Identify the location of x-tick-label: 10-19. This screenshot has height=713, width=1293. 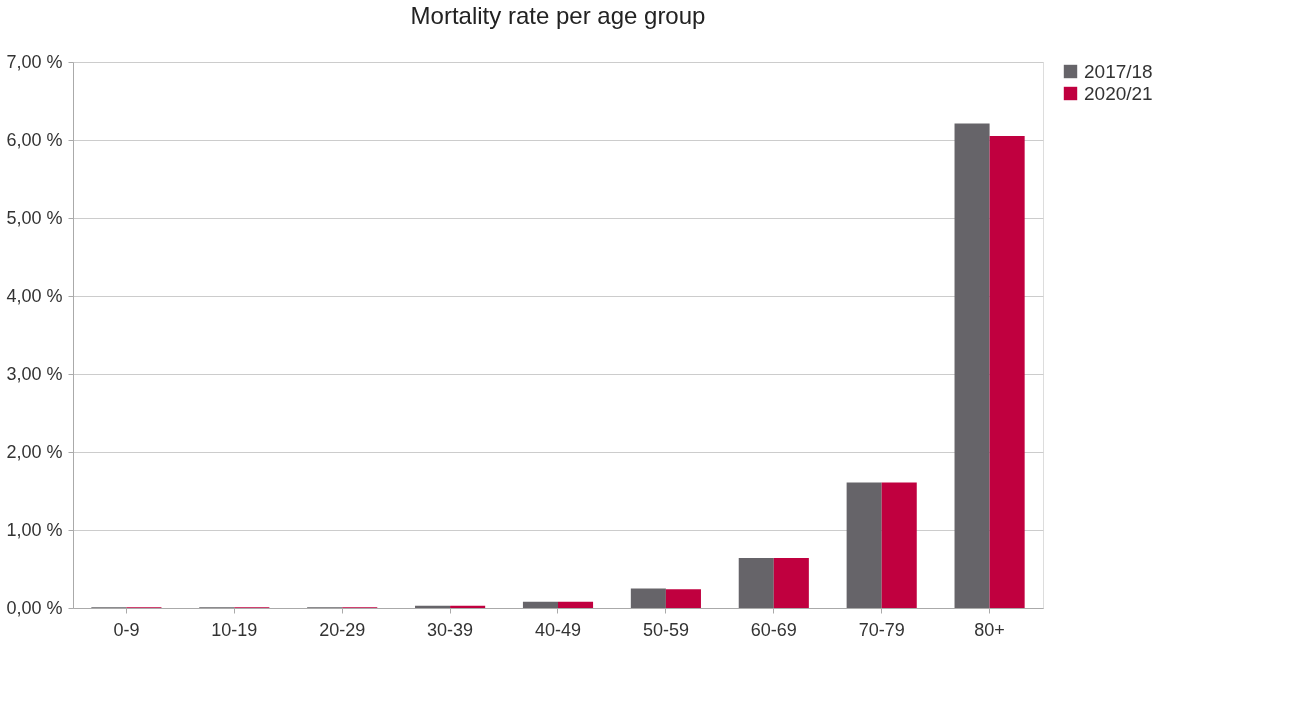
(234, 629).